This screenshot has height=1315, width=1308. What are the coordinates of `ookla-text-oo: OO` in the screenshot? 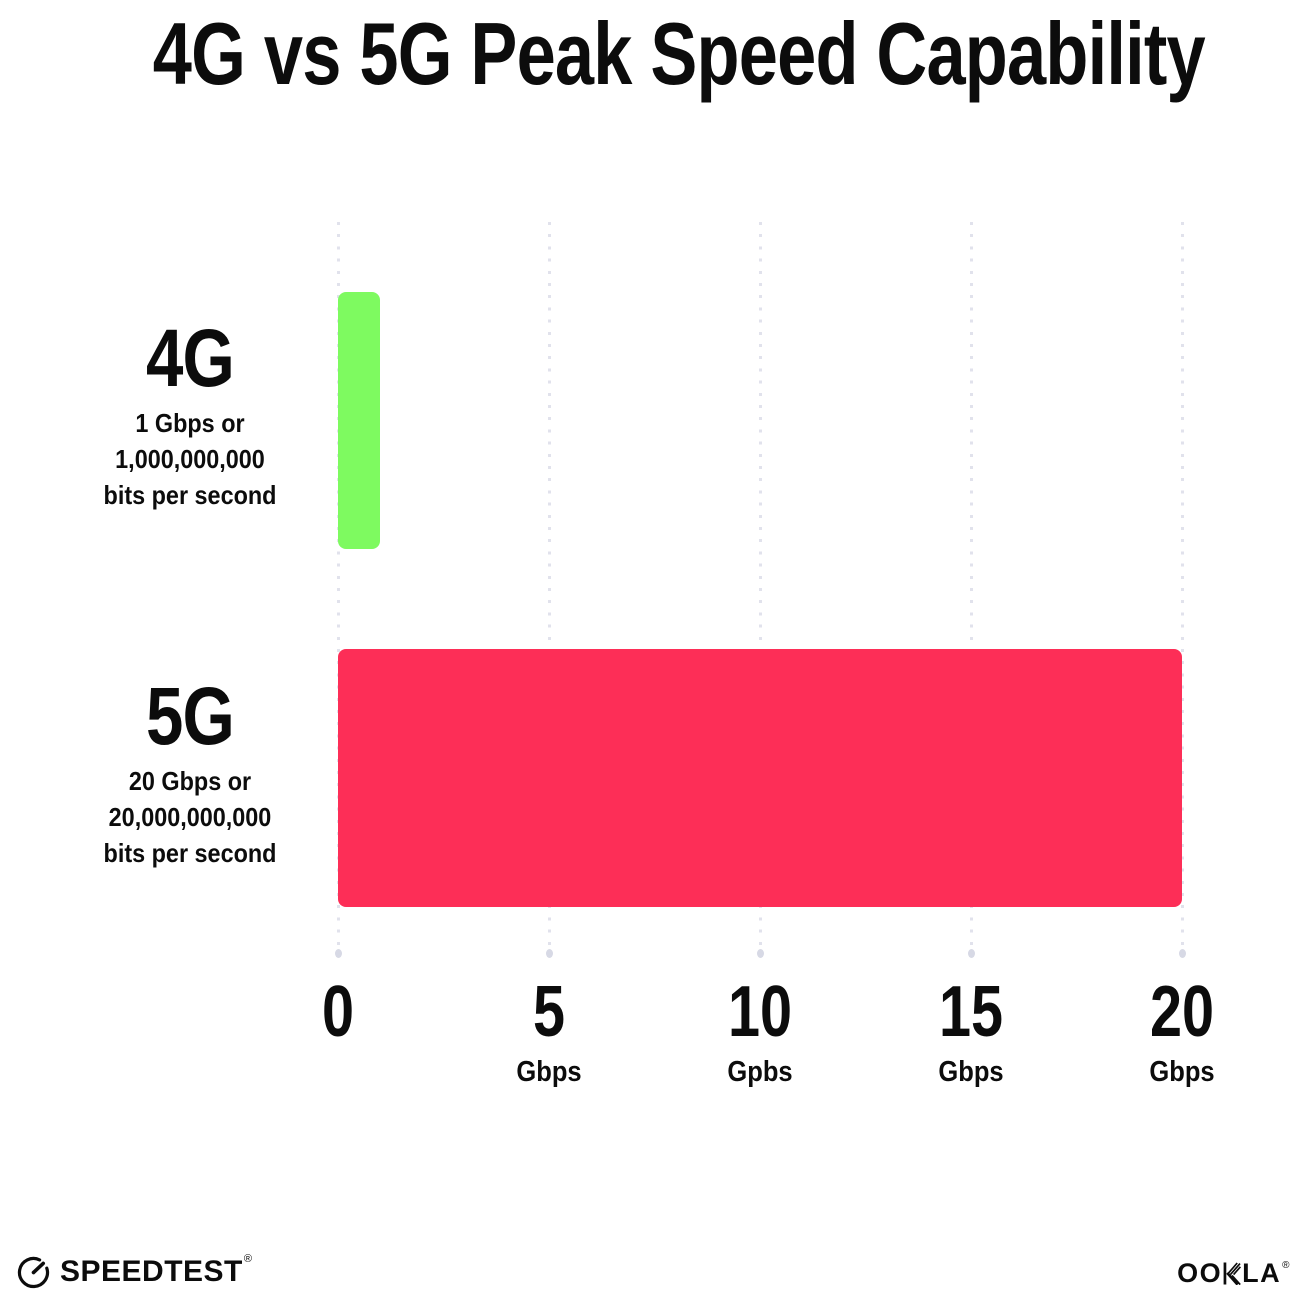 It's located at (1200, 1273).